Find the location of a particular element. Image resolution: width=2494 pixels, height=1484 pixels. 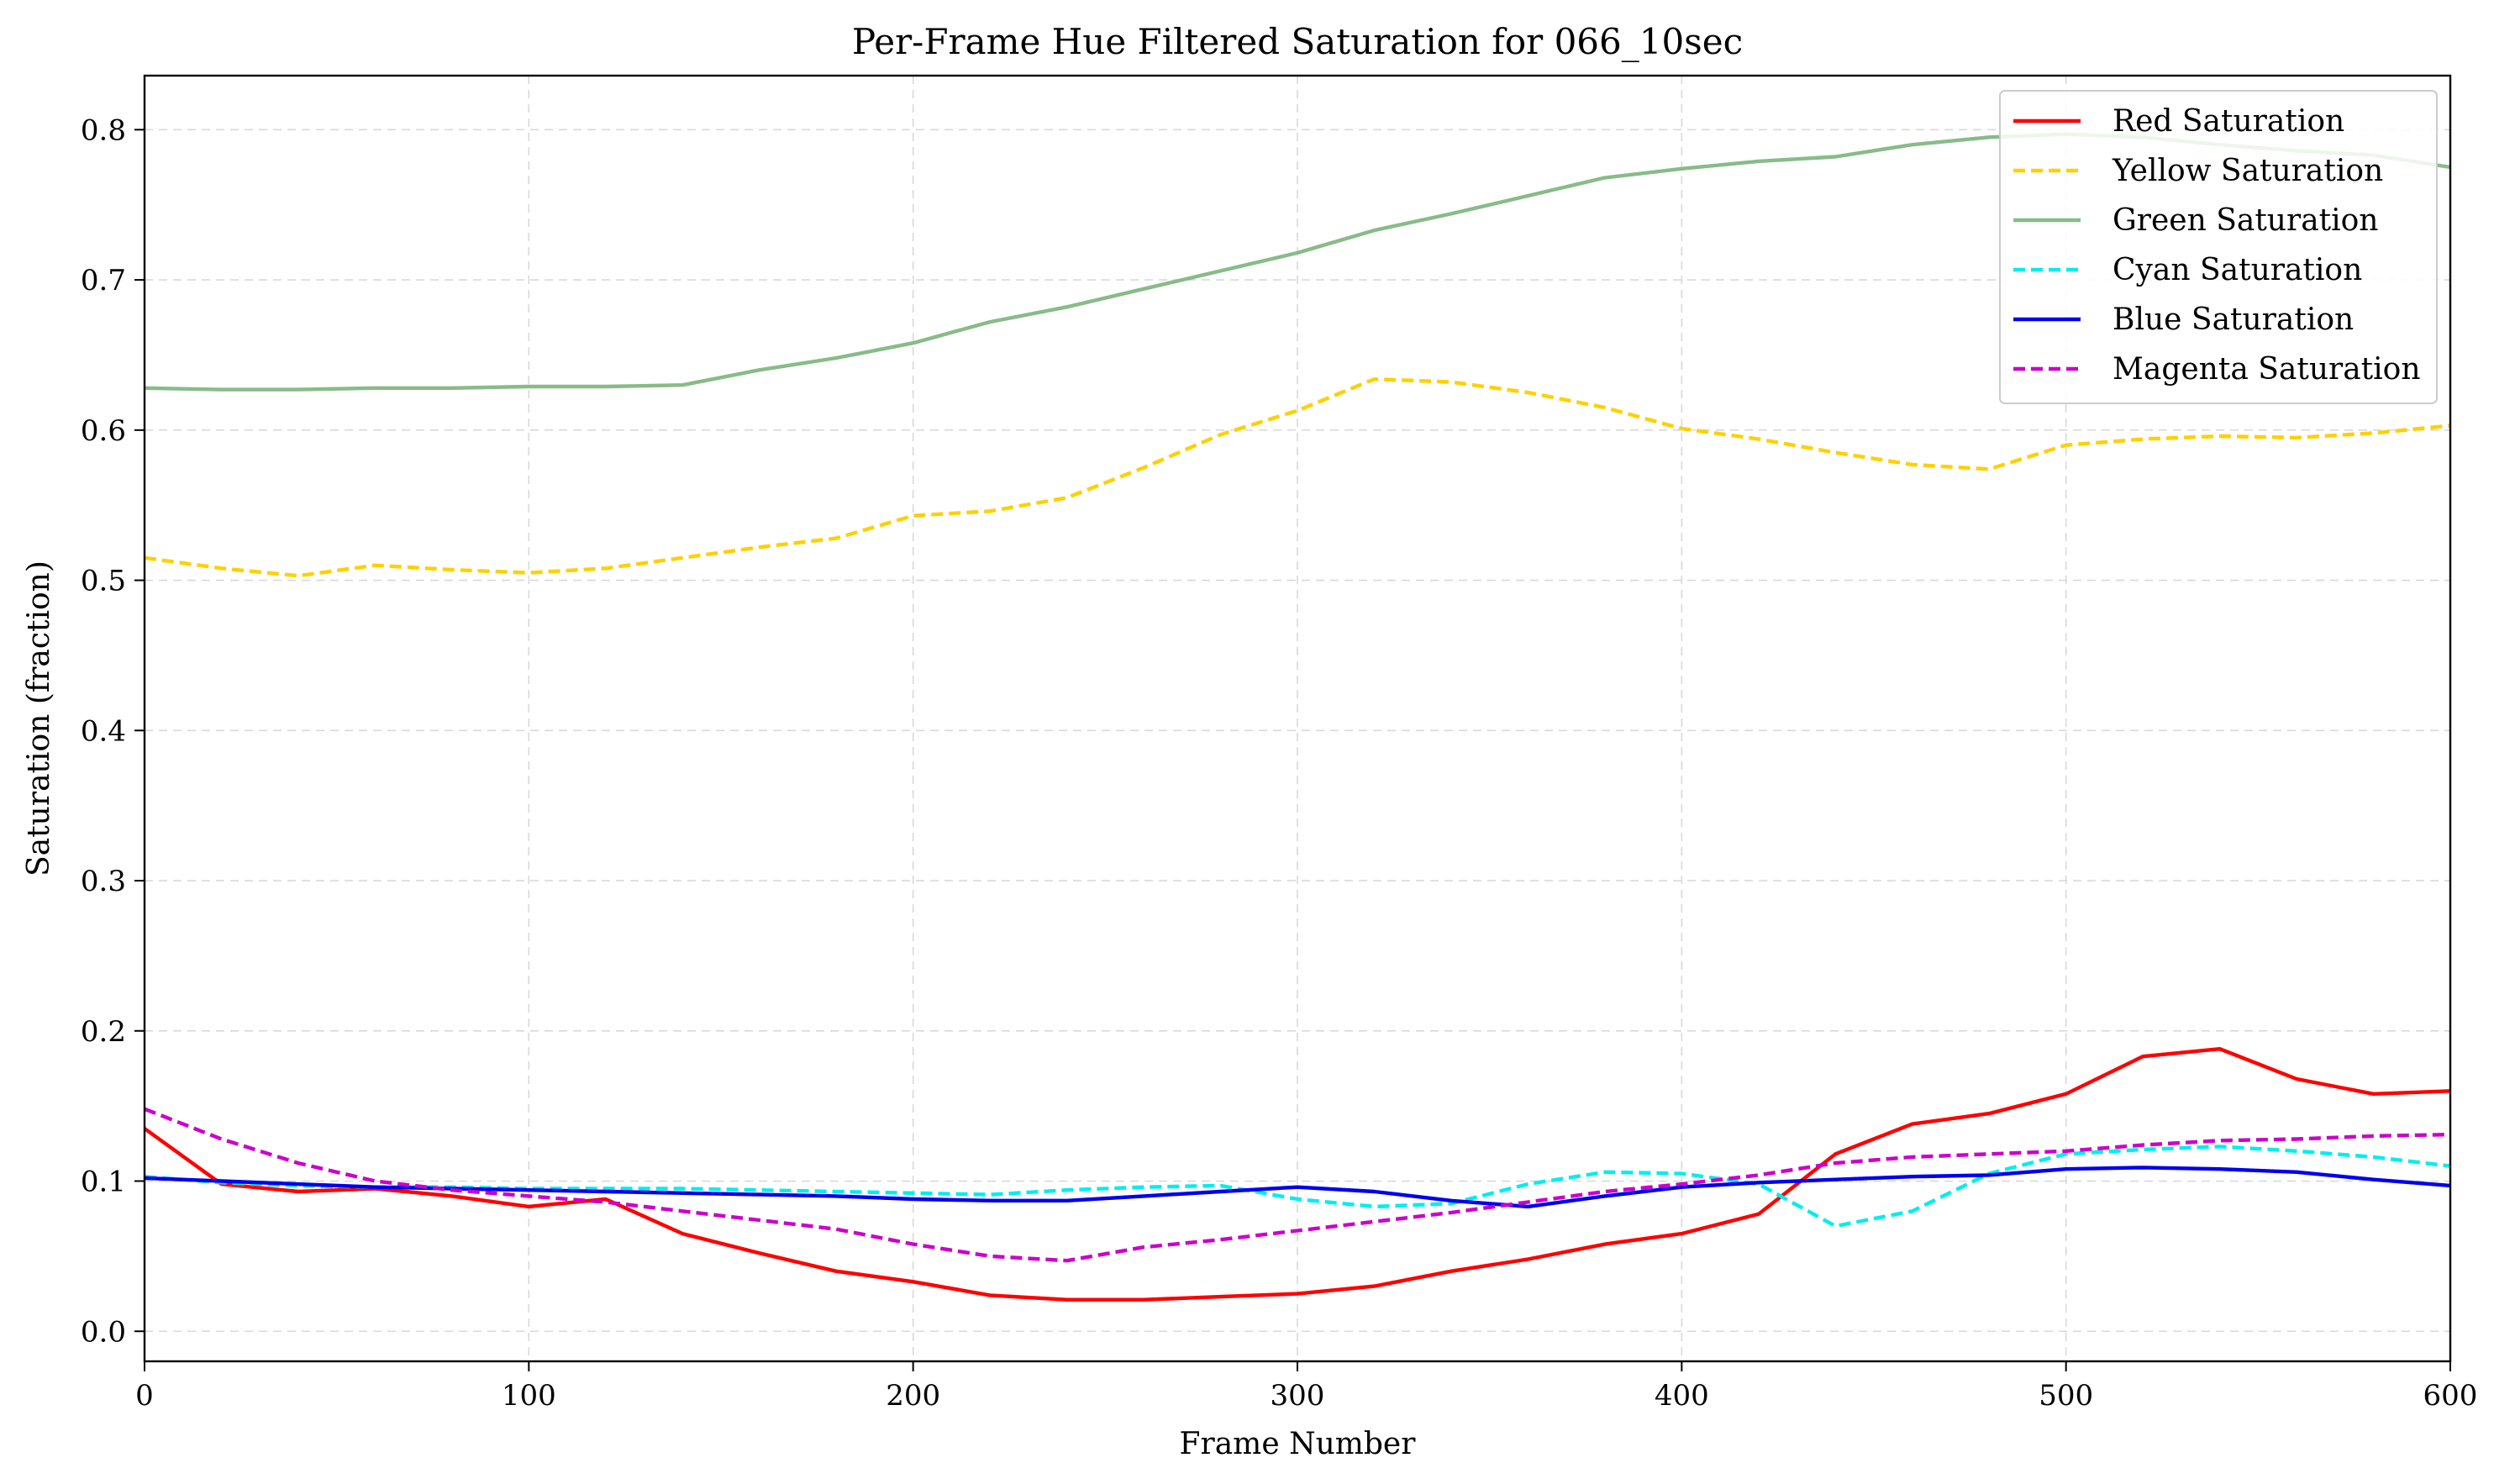

series-line-cyan-saturation is located at coordinates (1297, 1187).